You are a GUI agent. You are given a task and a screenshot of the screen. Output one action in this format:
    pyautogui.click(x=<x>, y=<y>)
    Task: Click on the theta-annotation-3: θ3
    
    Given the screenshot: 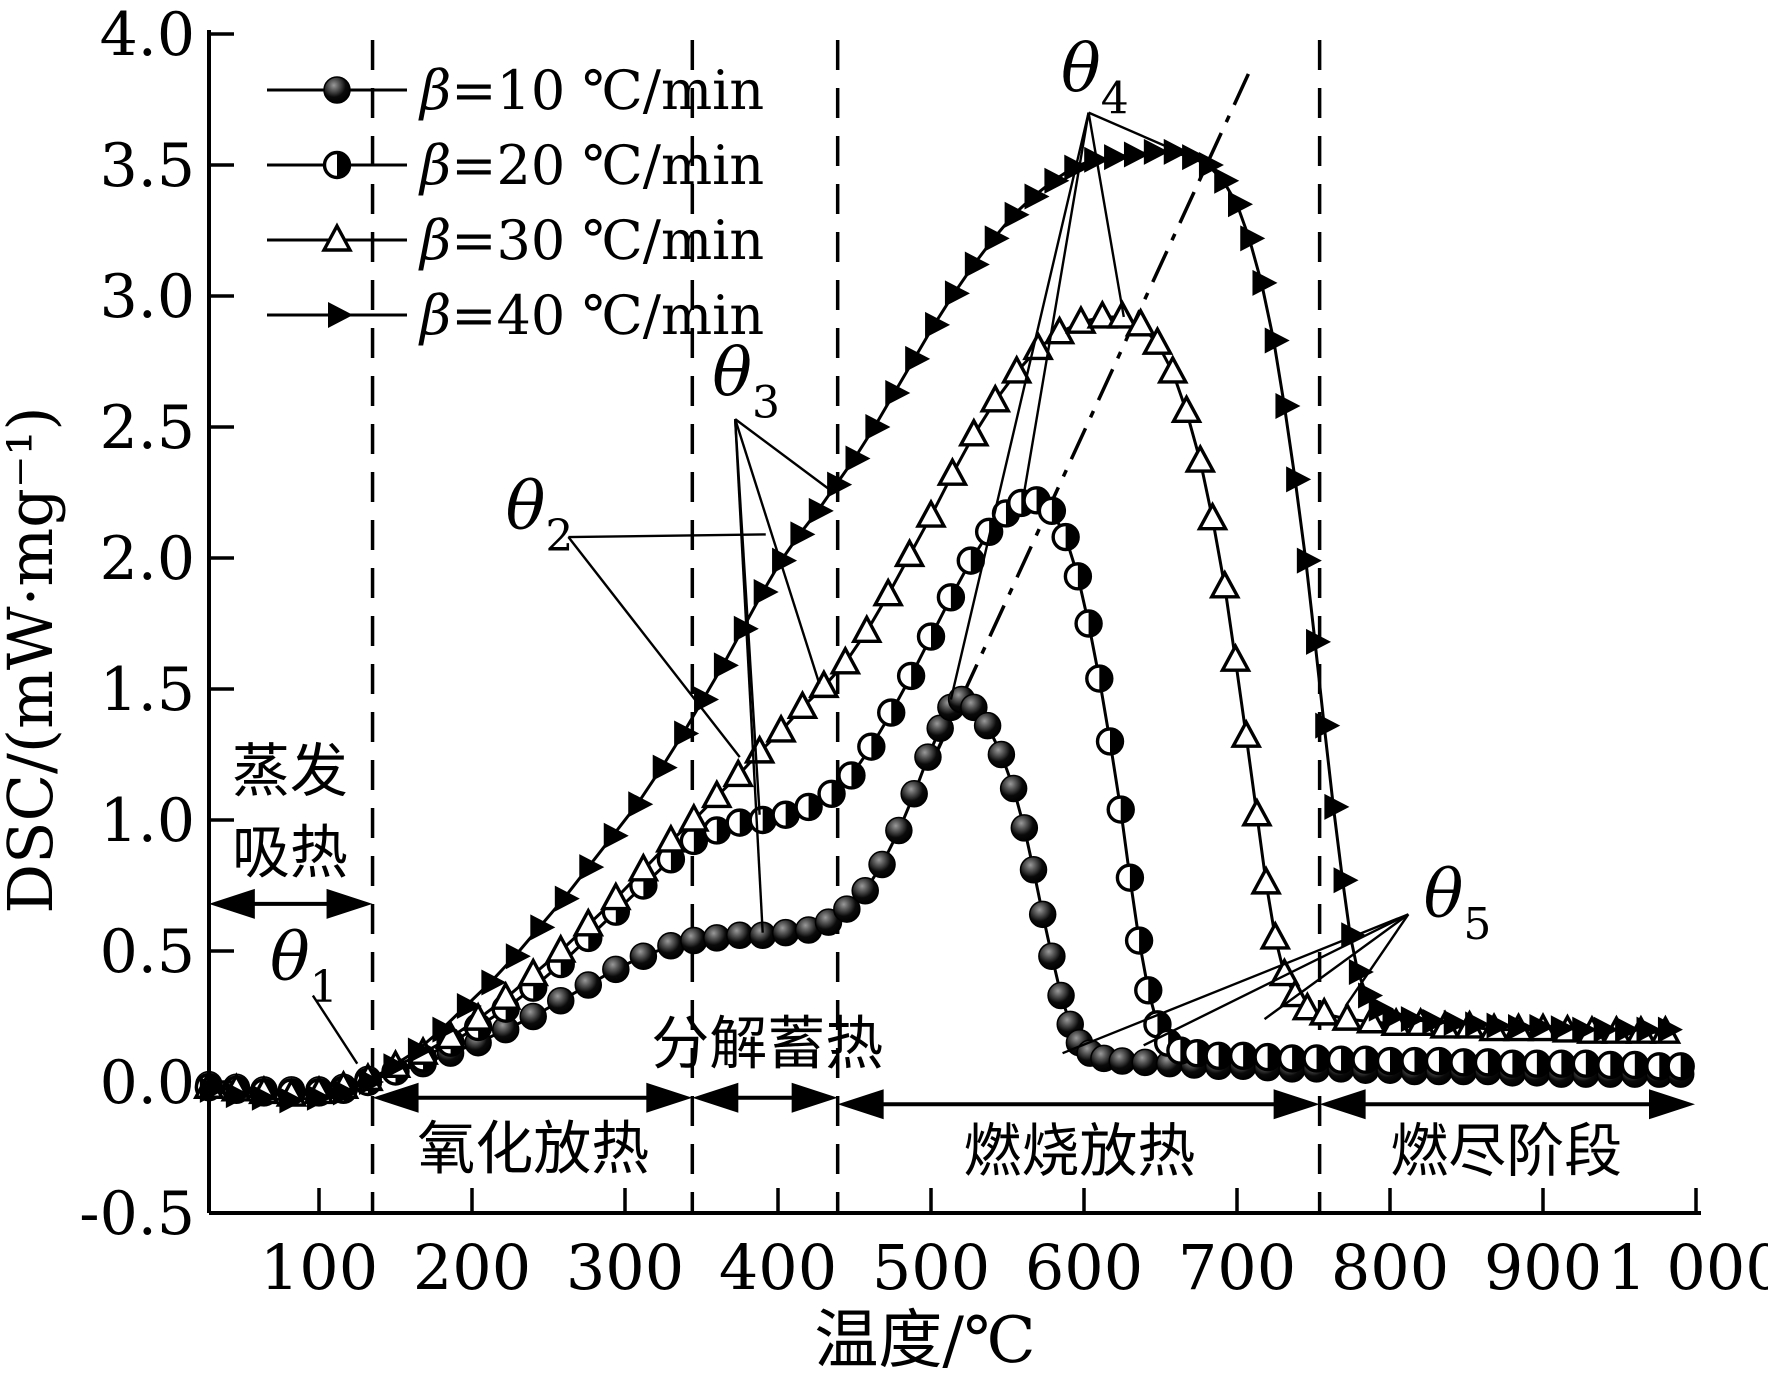 What is the action you would take?
    pyautogui.click(x=771, y=634)
    